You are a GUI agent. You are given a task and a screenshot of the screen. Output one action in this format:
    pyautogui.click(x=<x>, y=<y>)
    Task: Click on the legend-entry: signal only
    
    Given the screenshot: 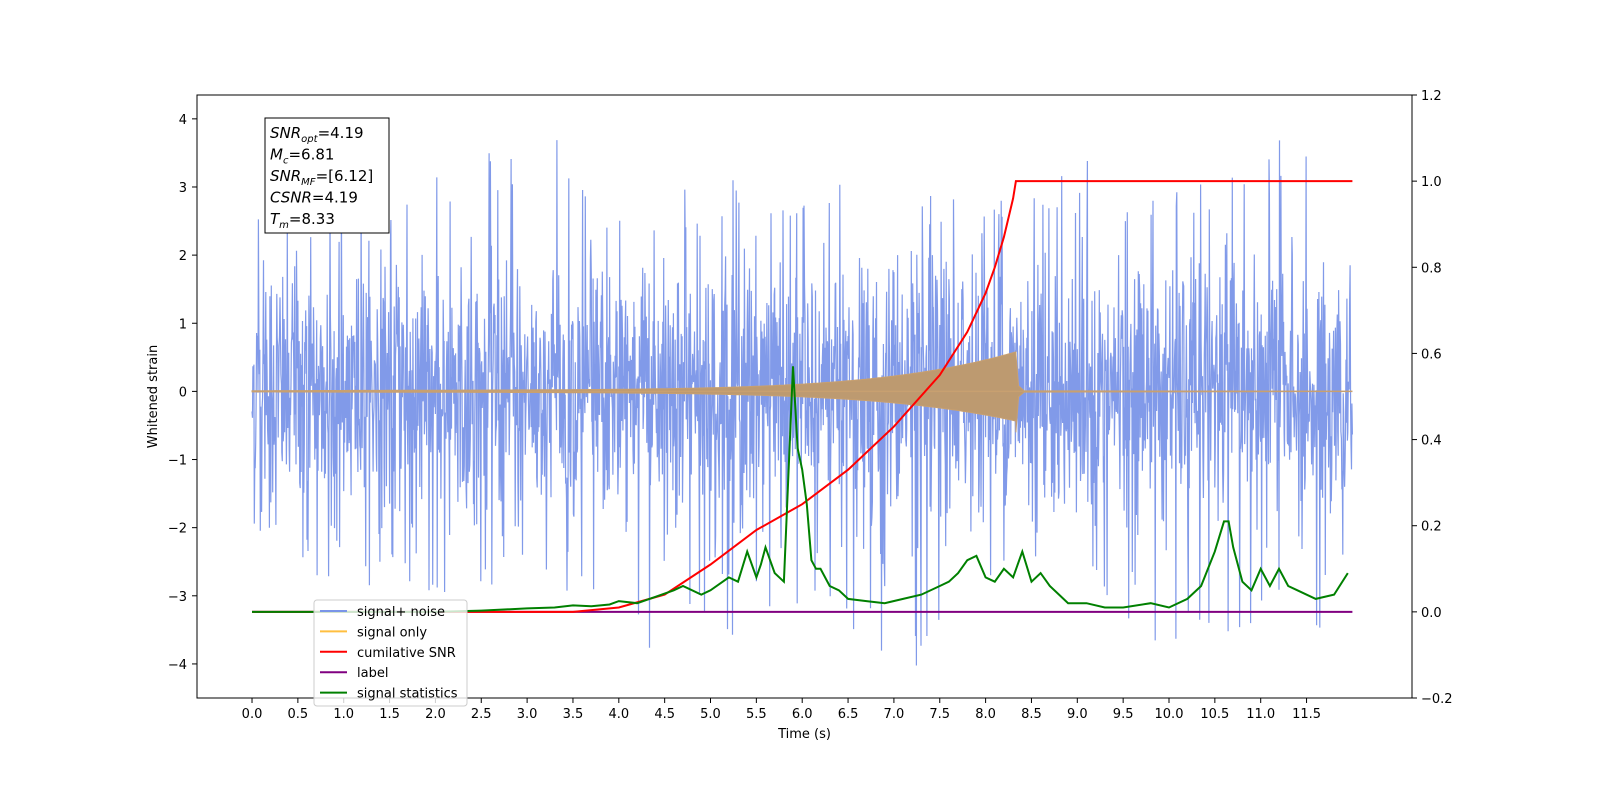 What is the action you would take?
    pyautogui.click(x=392, y=632)
    